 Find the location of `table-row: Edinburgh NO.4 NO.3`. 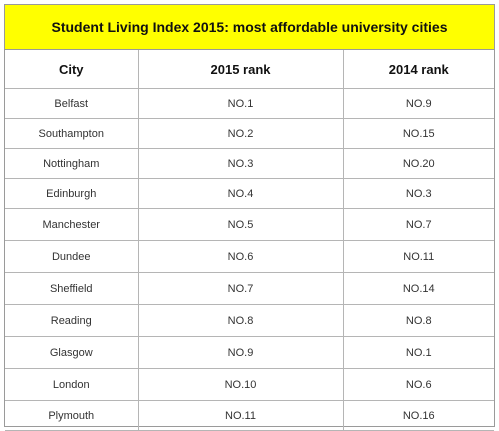

table-row: Edinburgh NO.4 NO.3 is located at coordinates (249, 193).